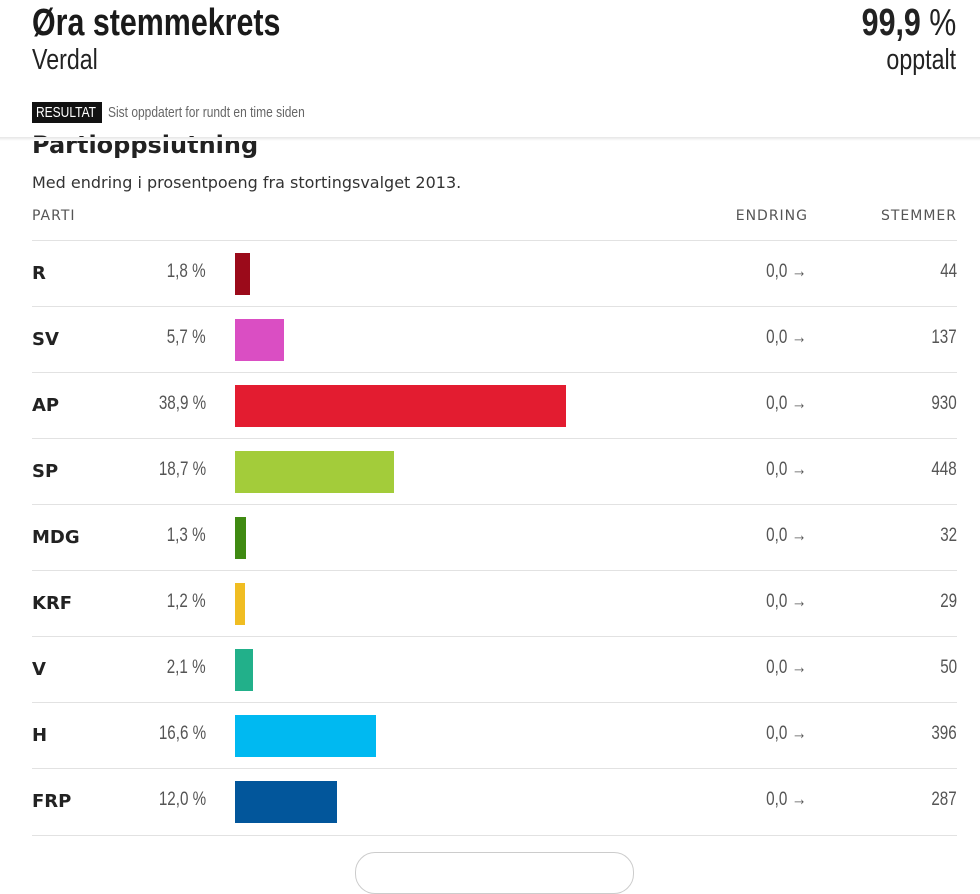  Describe the element at coordinates (918, 216) in the screenshot. I see `column-header-votes: STEMMER` at that location.